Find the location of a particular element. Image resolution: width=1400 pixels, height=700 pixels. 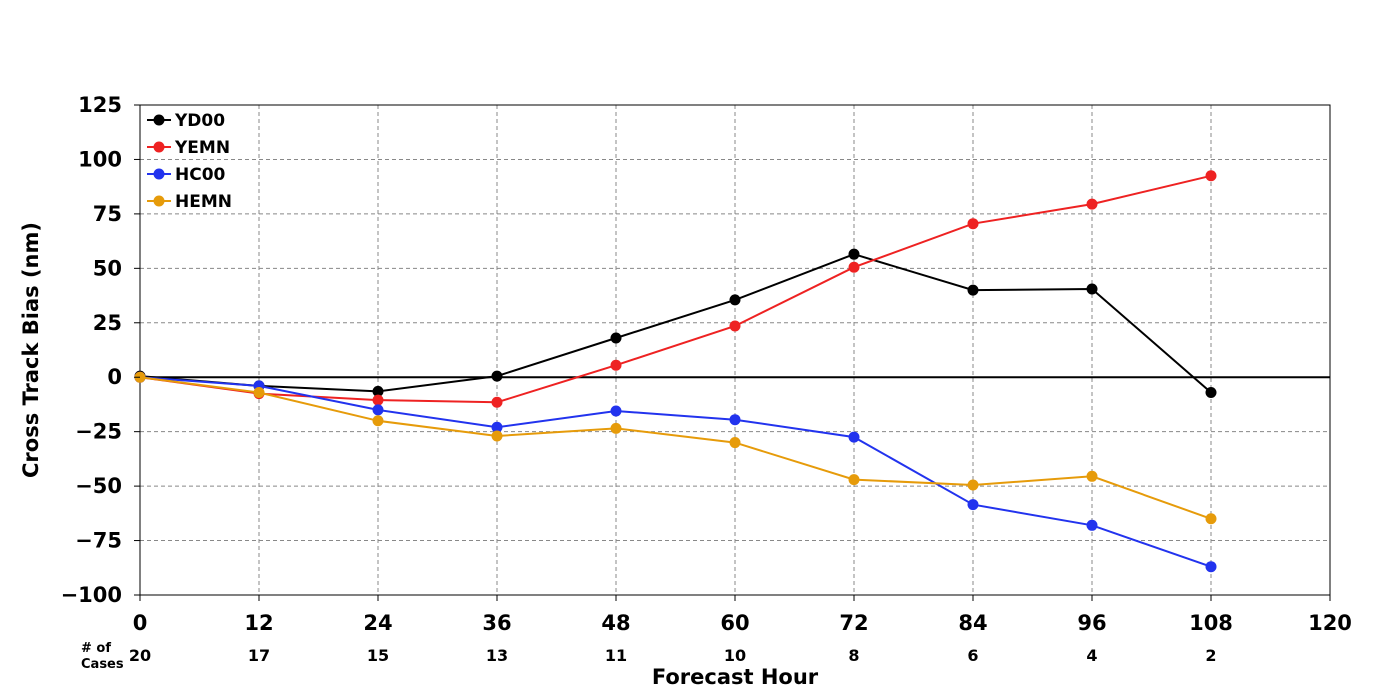

y-tick-label: −100 is located at coordinates (91, 595).